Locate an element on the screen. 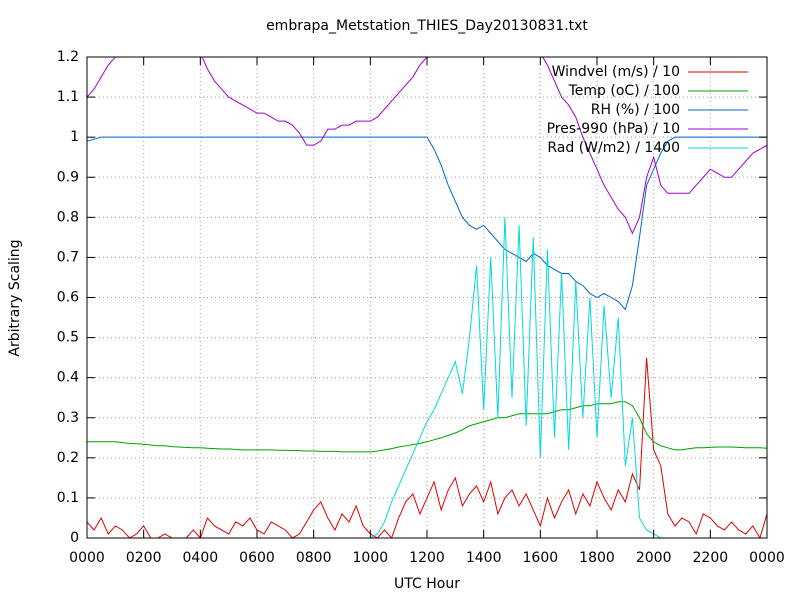  y-tick-label: 0.9 is located at coordinates (68, 177).